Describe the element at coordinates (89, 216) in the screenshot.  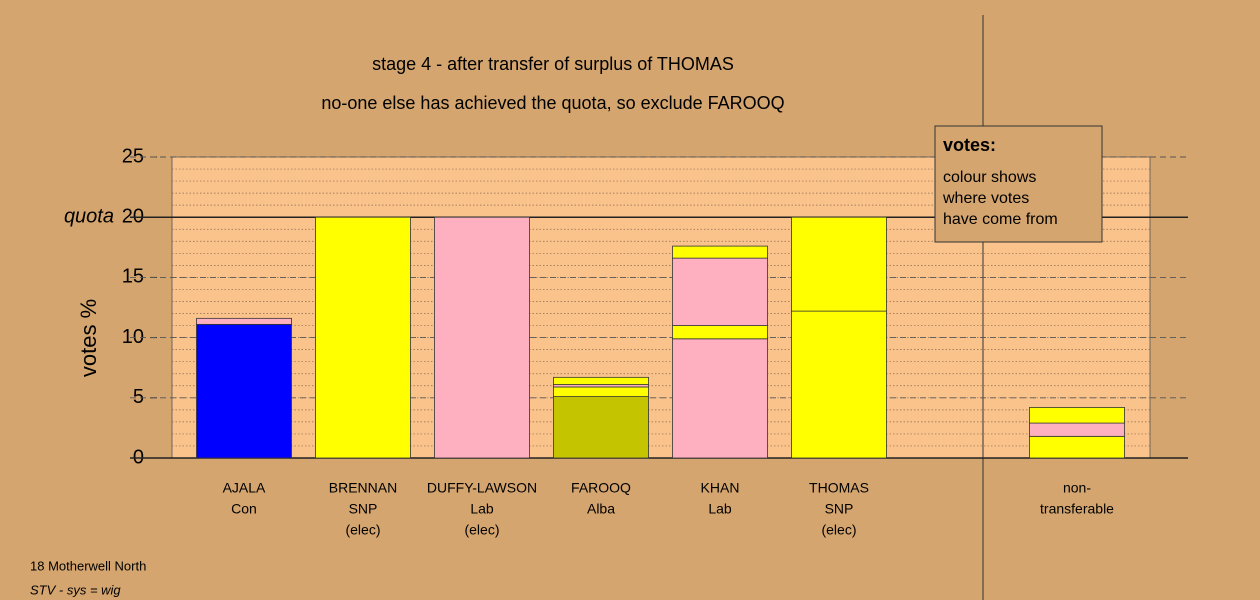
I see `quota-label: quota` at that location.